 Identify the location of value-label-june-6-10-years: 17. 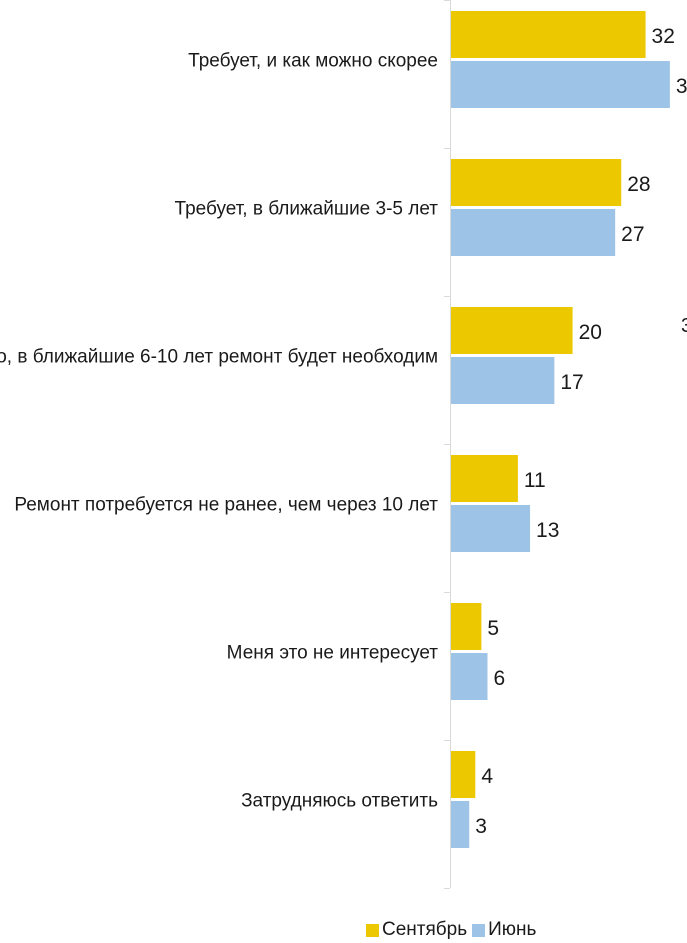
(571, 382).